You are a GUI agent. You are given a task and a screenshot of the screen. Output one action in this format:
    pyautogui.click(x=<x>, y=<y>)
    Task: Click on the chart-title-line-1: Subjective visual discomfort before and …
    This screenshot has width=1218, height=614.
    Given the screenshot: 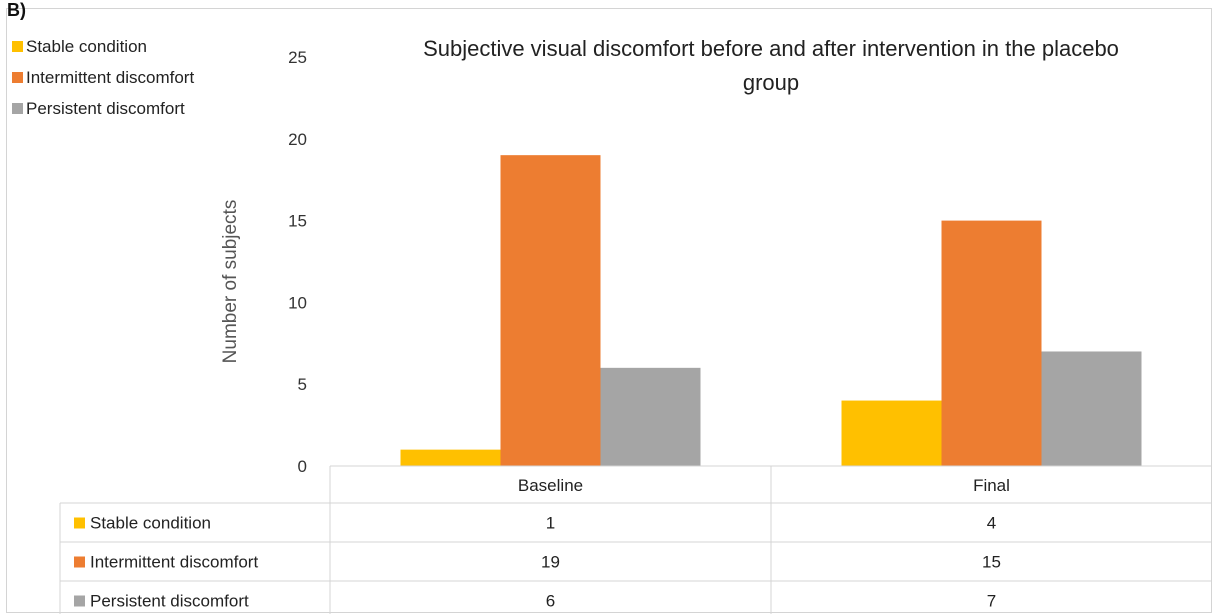 What is the action you would take?
    pyautogui.click(x=771, y=48)
    